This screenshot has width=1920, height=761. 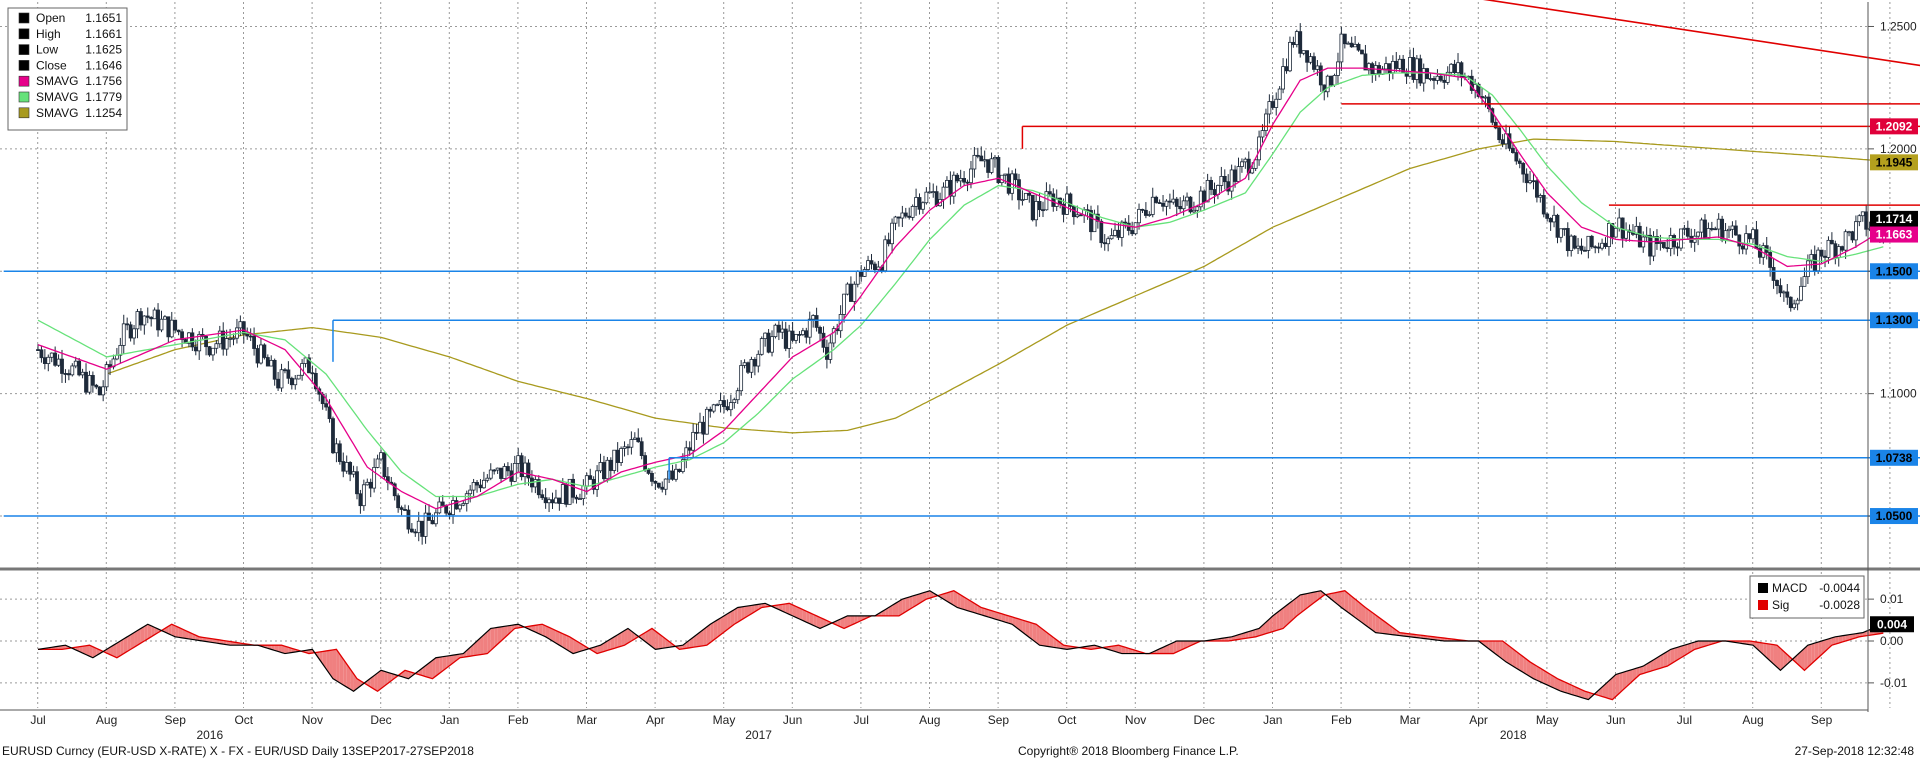 I want to click on month-label: Dec, so click(x=380, y=720).